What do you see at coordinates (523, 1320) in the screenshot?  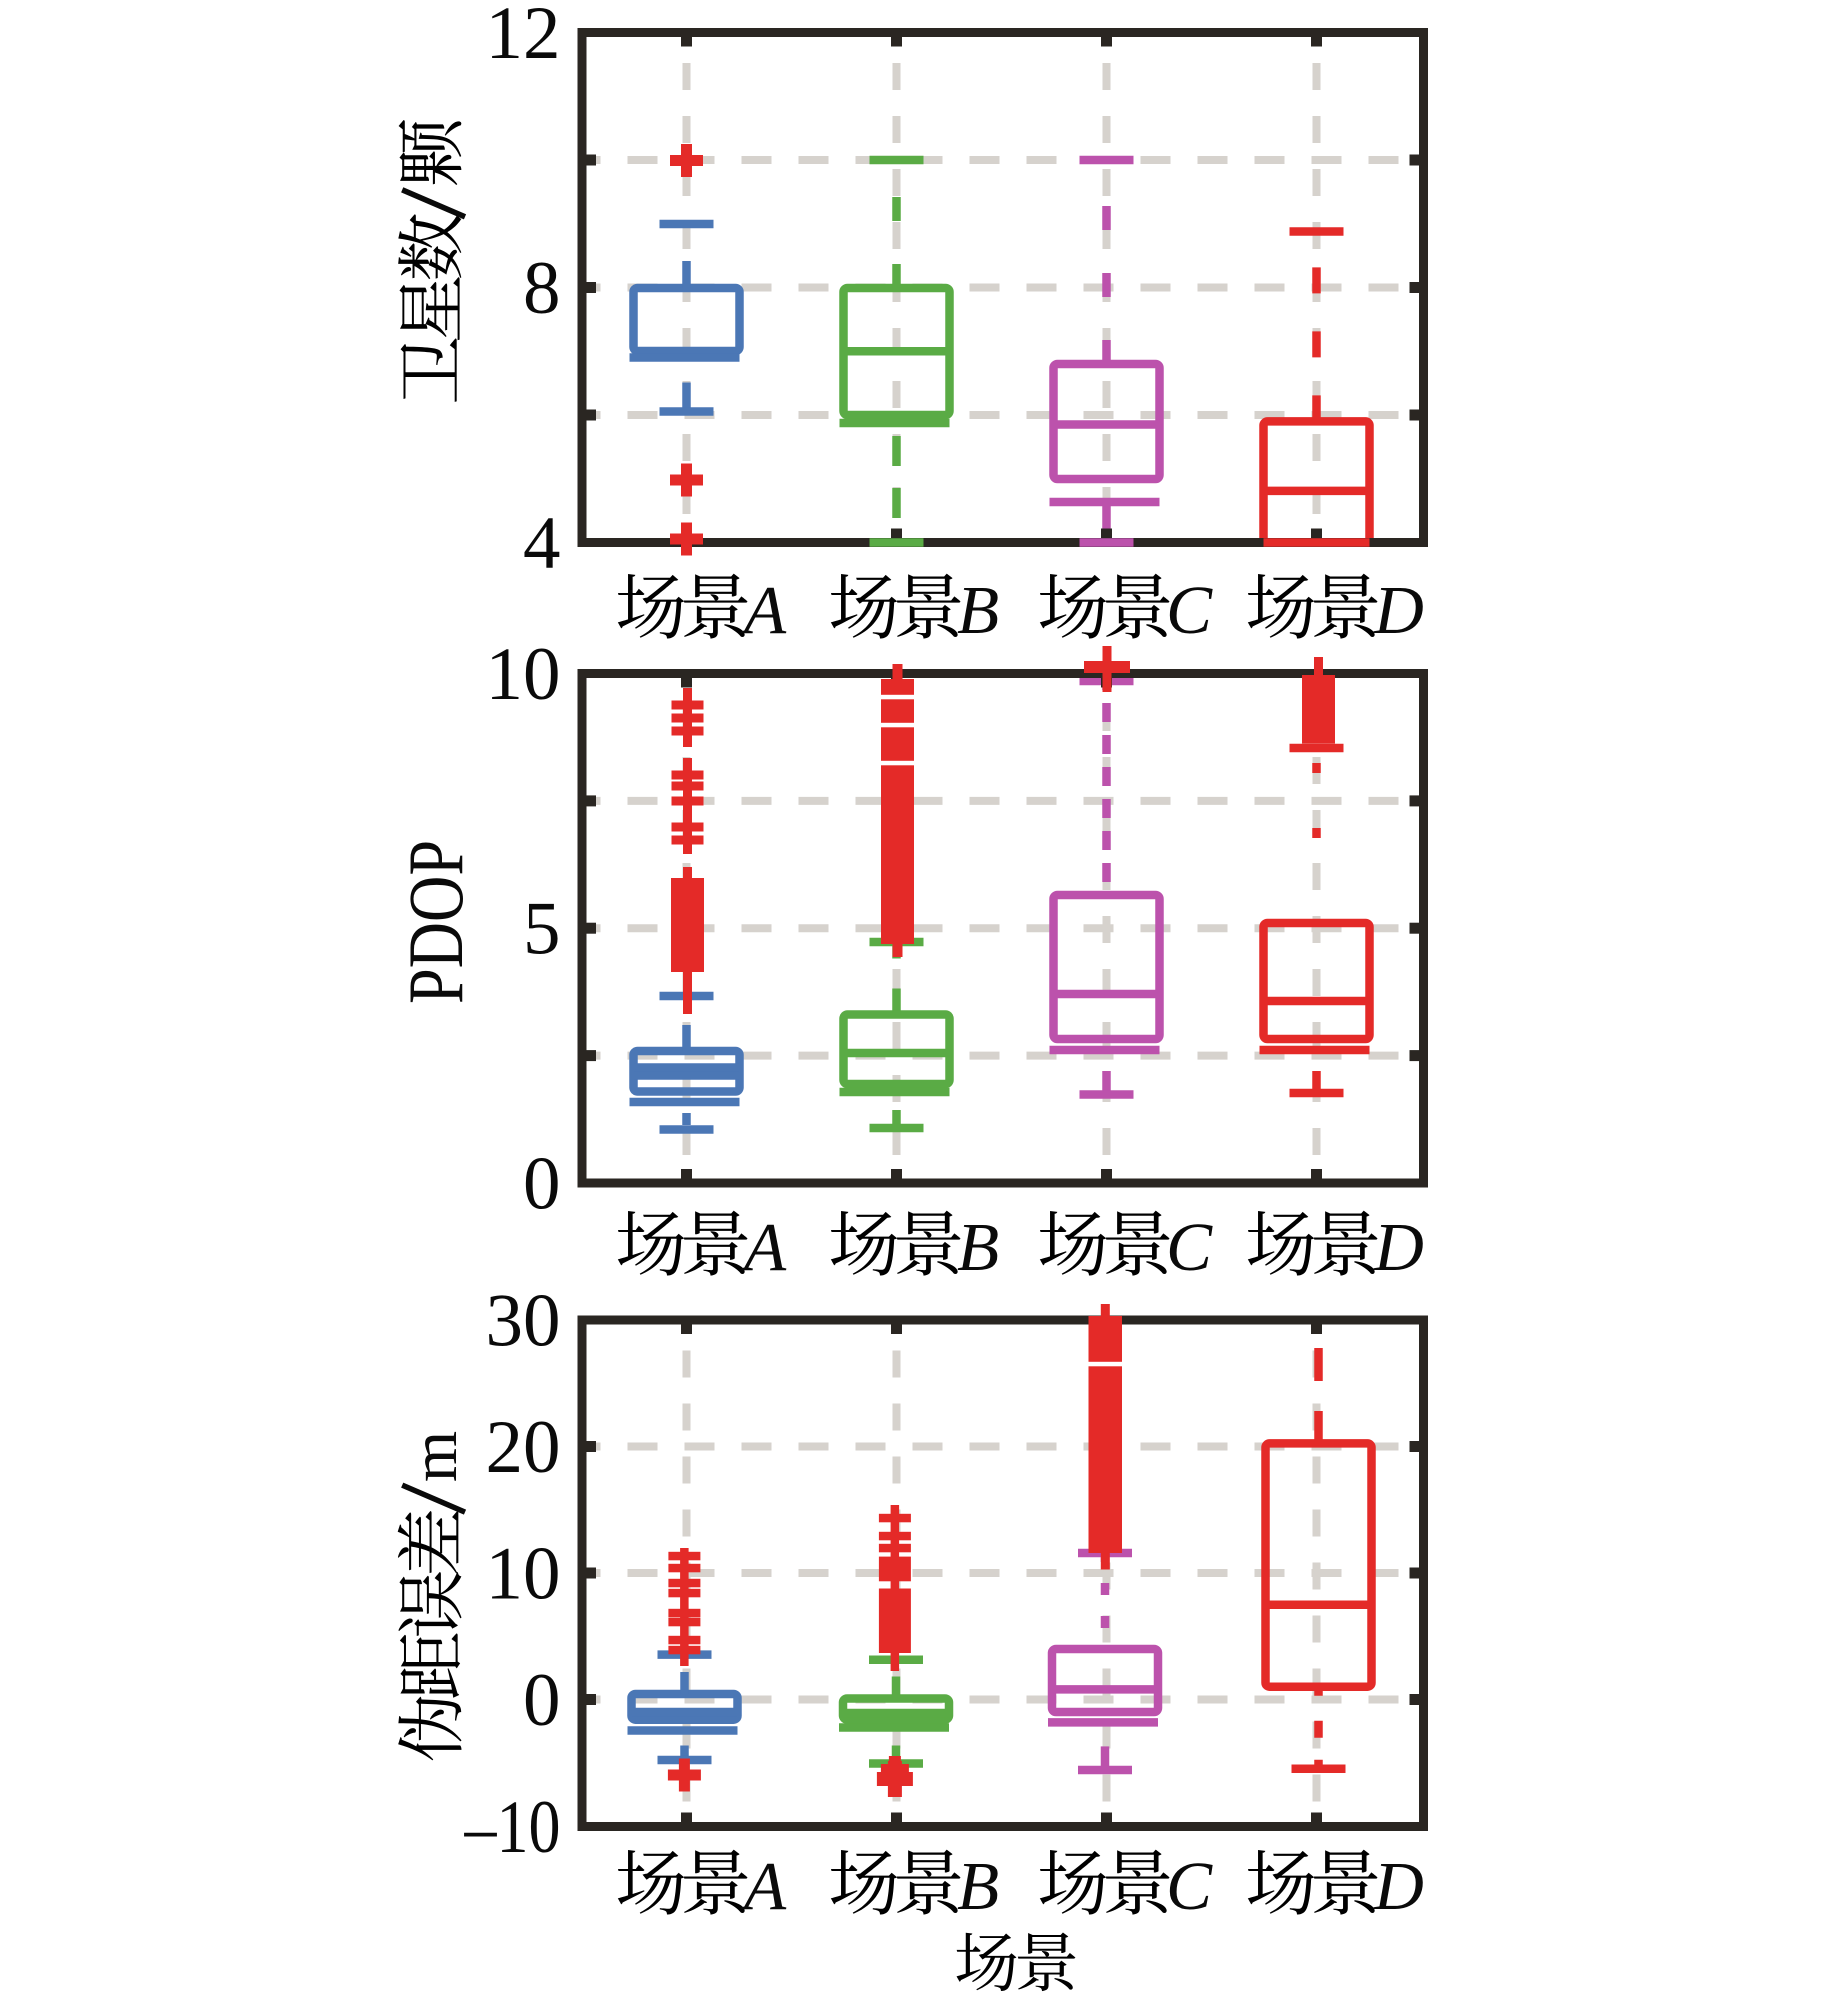 I see `svg-text: 30` at bounding box center [523, 1320].